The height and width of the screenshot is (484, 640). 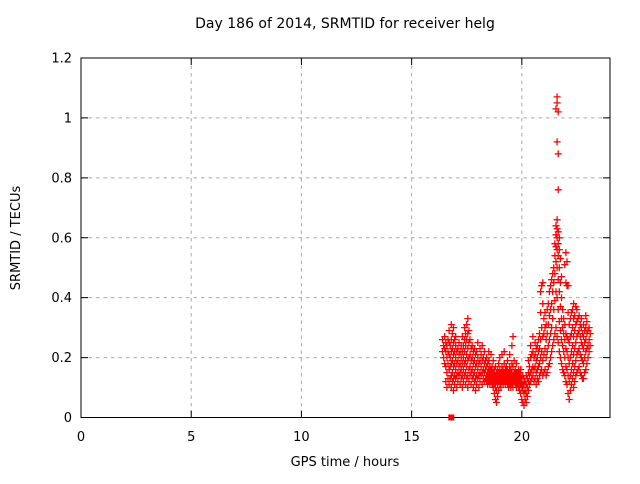 What do you see at coordinates (81, 437) in the screenshot?
I see `x-tick-label: 0` at bounding box center [81, 437].